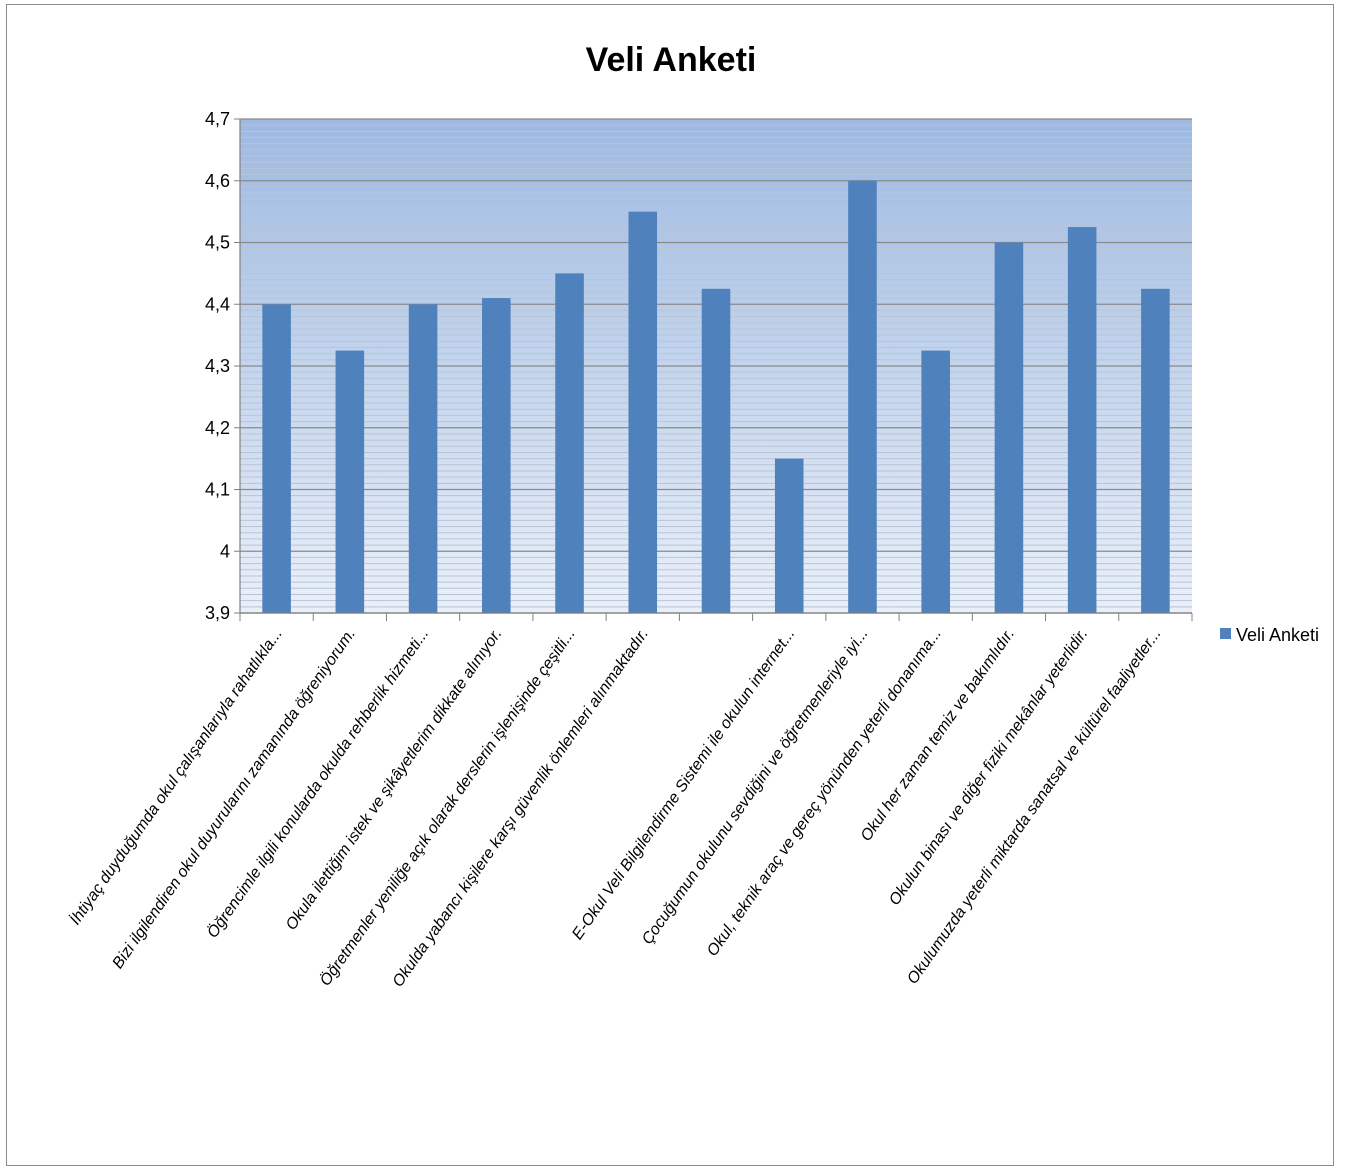 The height and width of the screenshot is (1176, 1346). What do you see at coordinates (1277, 635) in the screenshot?
I see `legend-label: Veli Anketi` at bounding box center [1277, 635].